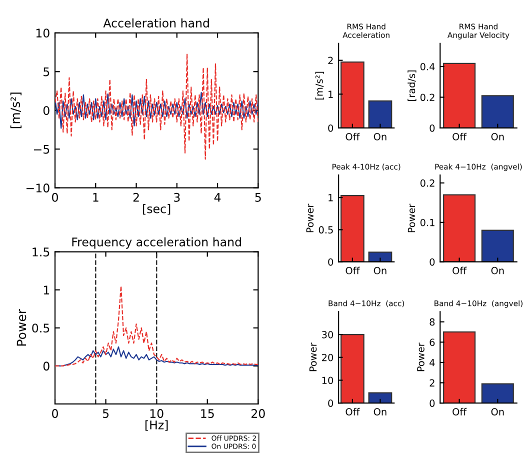 The height and width of the screenshot is (457, 529). Describe the element at coordinates (41, 252) in the screenshot. I see `y-tick-label: 1.5` at that location.